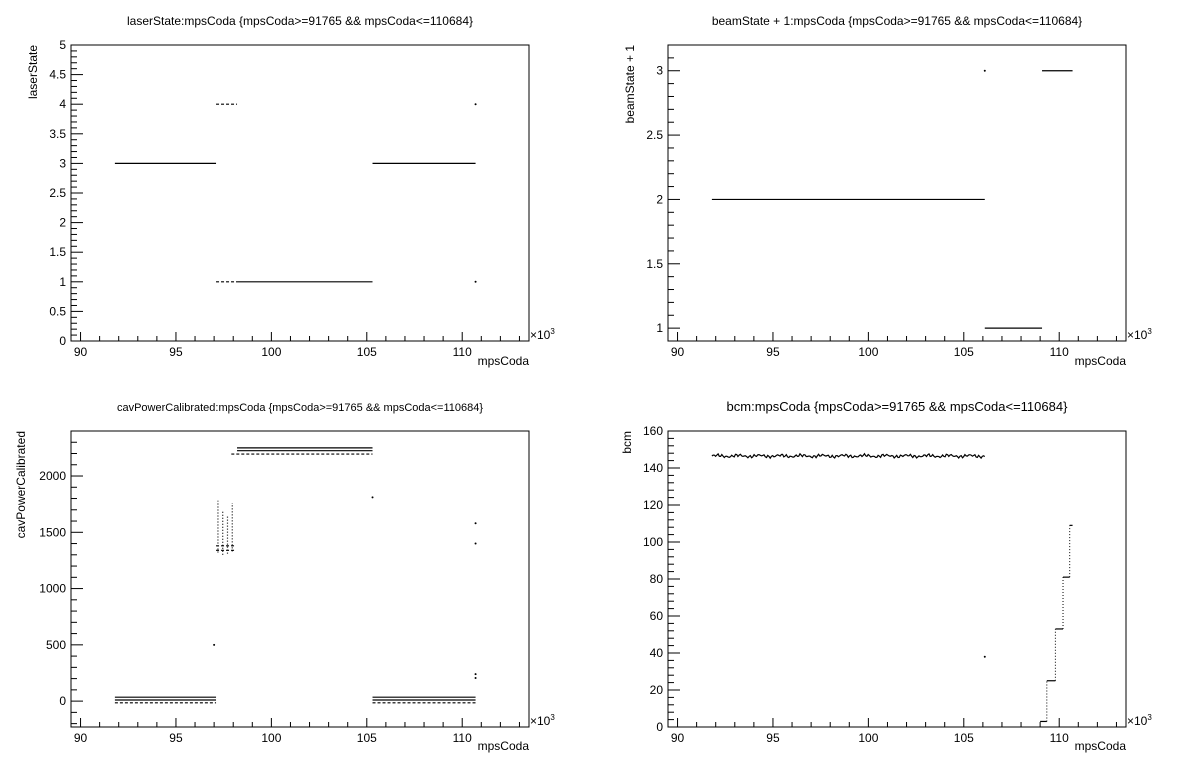  What do you see at coordinates (57, 75) in the screenshot?
I see `y-tick-label: 4.5` at bounding box center [57, 75].